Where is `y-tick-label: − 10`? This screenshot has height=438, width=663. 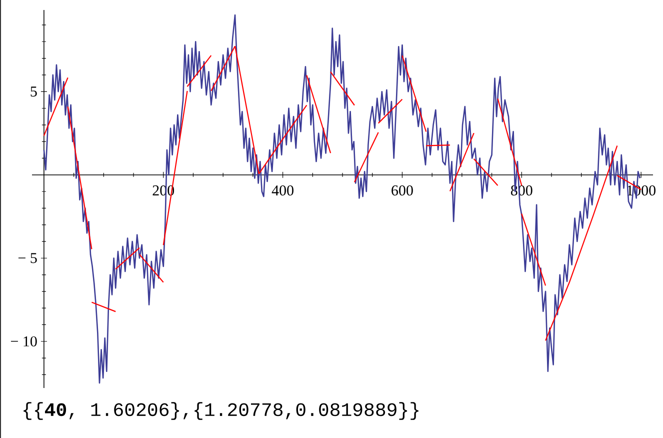
y-tick-label: − 10 is located at coordinates (23, 341).